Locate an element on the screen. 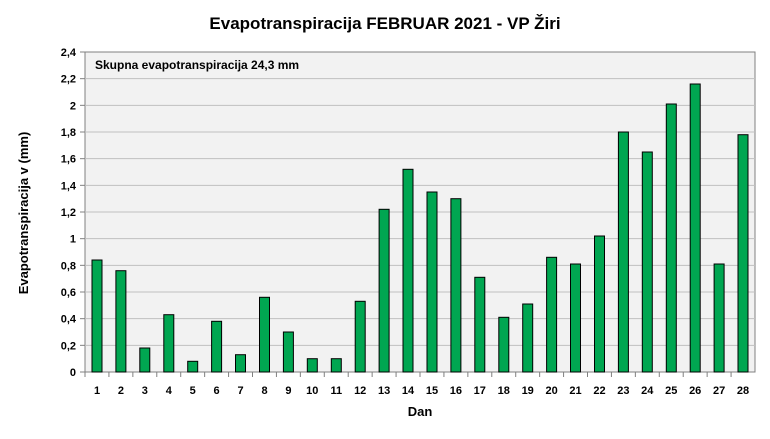 The width and height of the screenshot is (770, 439). x-tick-label: 4 is located at coordinates (169, 391).